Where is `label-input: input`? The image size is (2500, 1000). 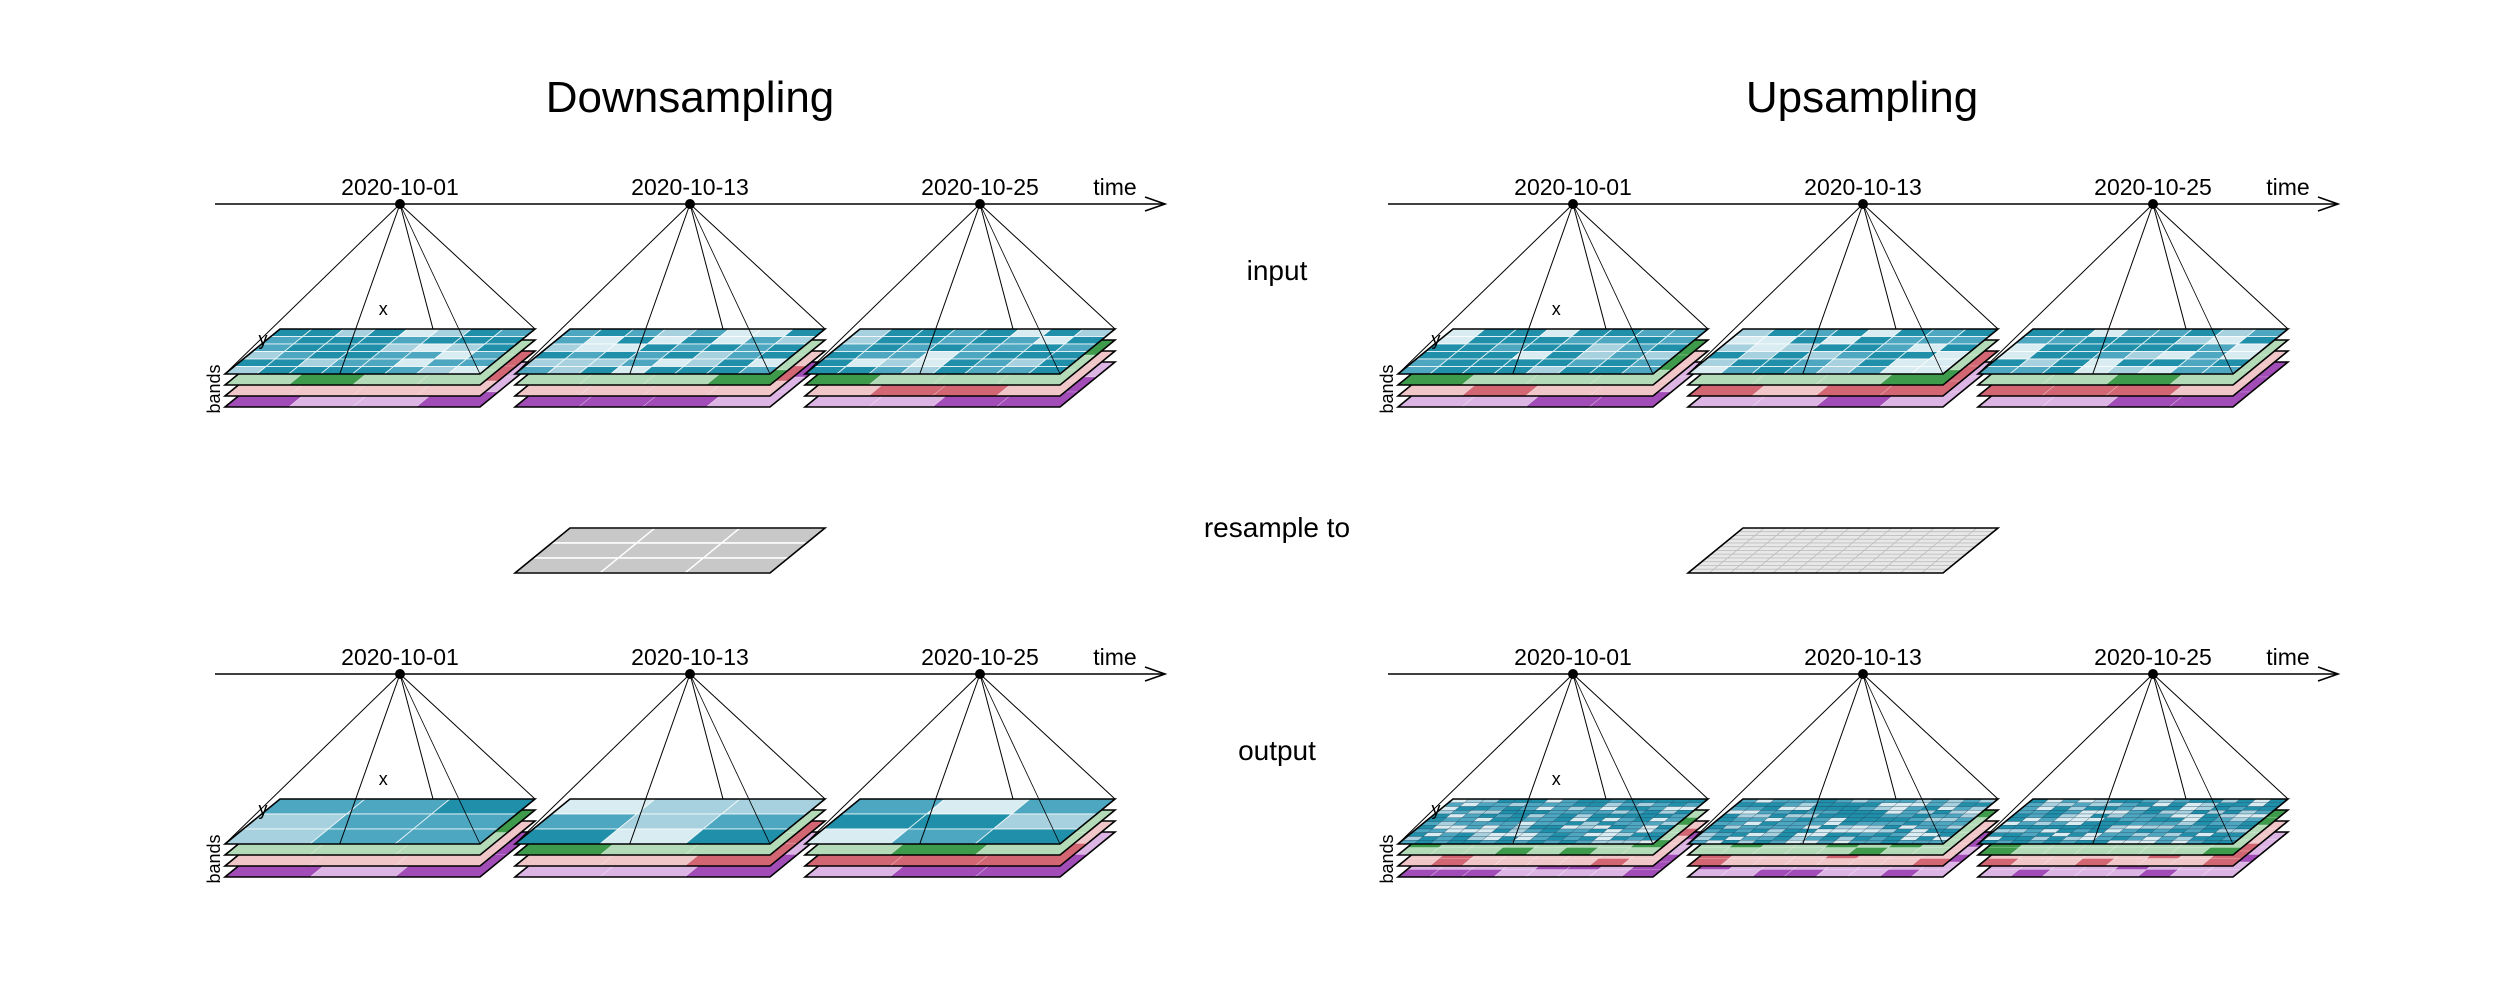
label-input: input is located at coordinates (1277, 270).